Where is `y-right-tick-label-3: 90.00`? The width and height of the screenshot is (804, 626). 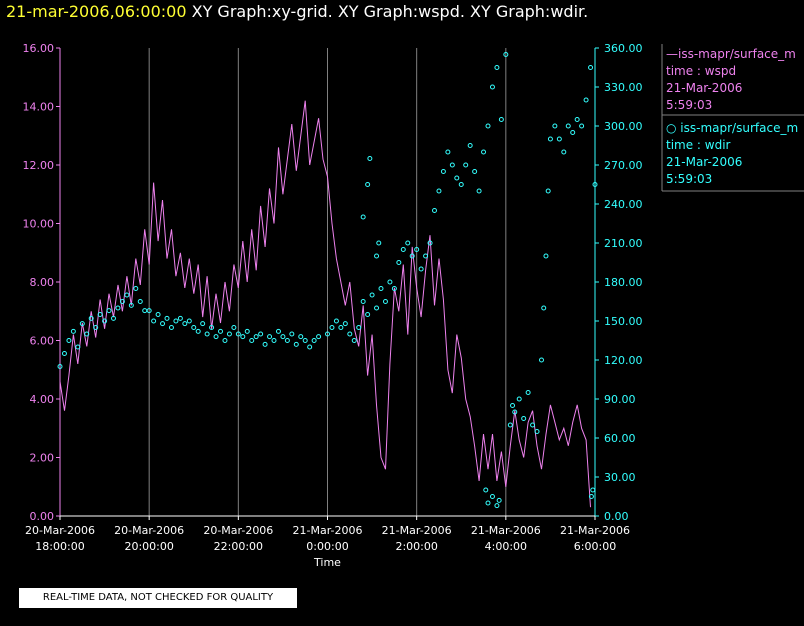 y-right-tick-label-3: 90.00 is located at coordinates (620, 399).